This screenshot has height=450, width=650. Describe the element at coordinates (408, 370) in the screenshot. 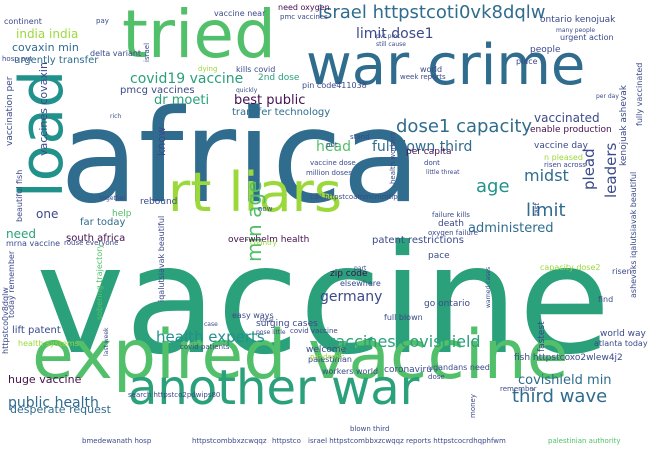

I see `word-coronaviru: coronaviru` at that location.